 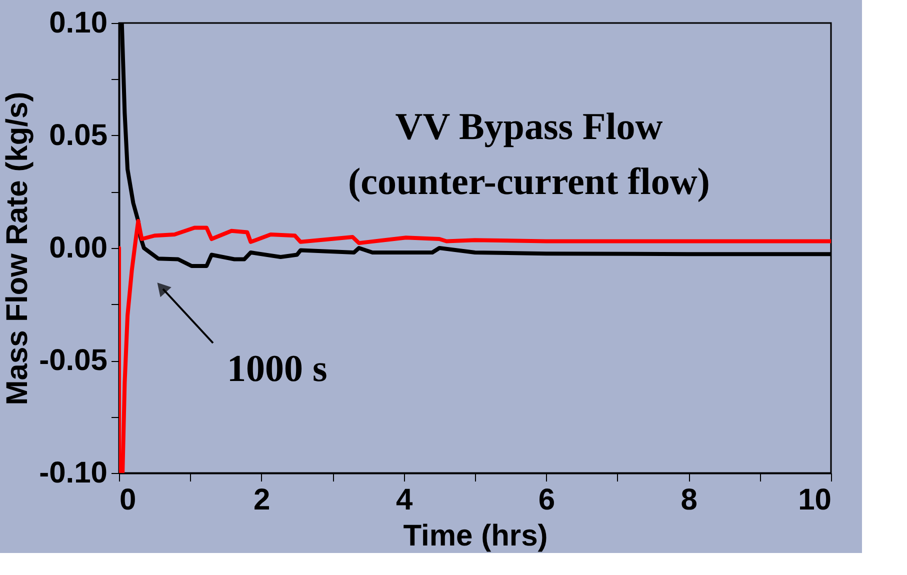 What do you see at coordinates (547, 500) in the screenshot?
I see `x-tick-label: 6` at bounding box center [547, 500].